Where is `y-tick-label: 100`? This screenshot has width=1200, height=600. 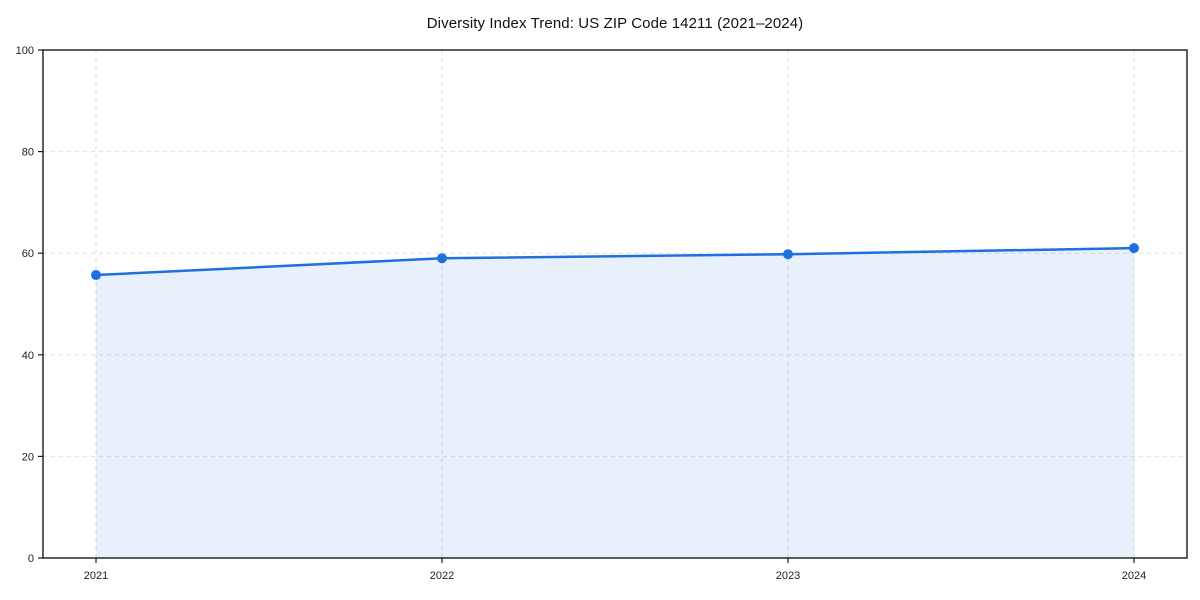
y-tick-label: 100 is located at coordinates (25, 51).